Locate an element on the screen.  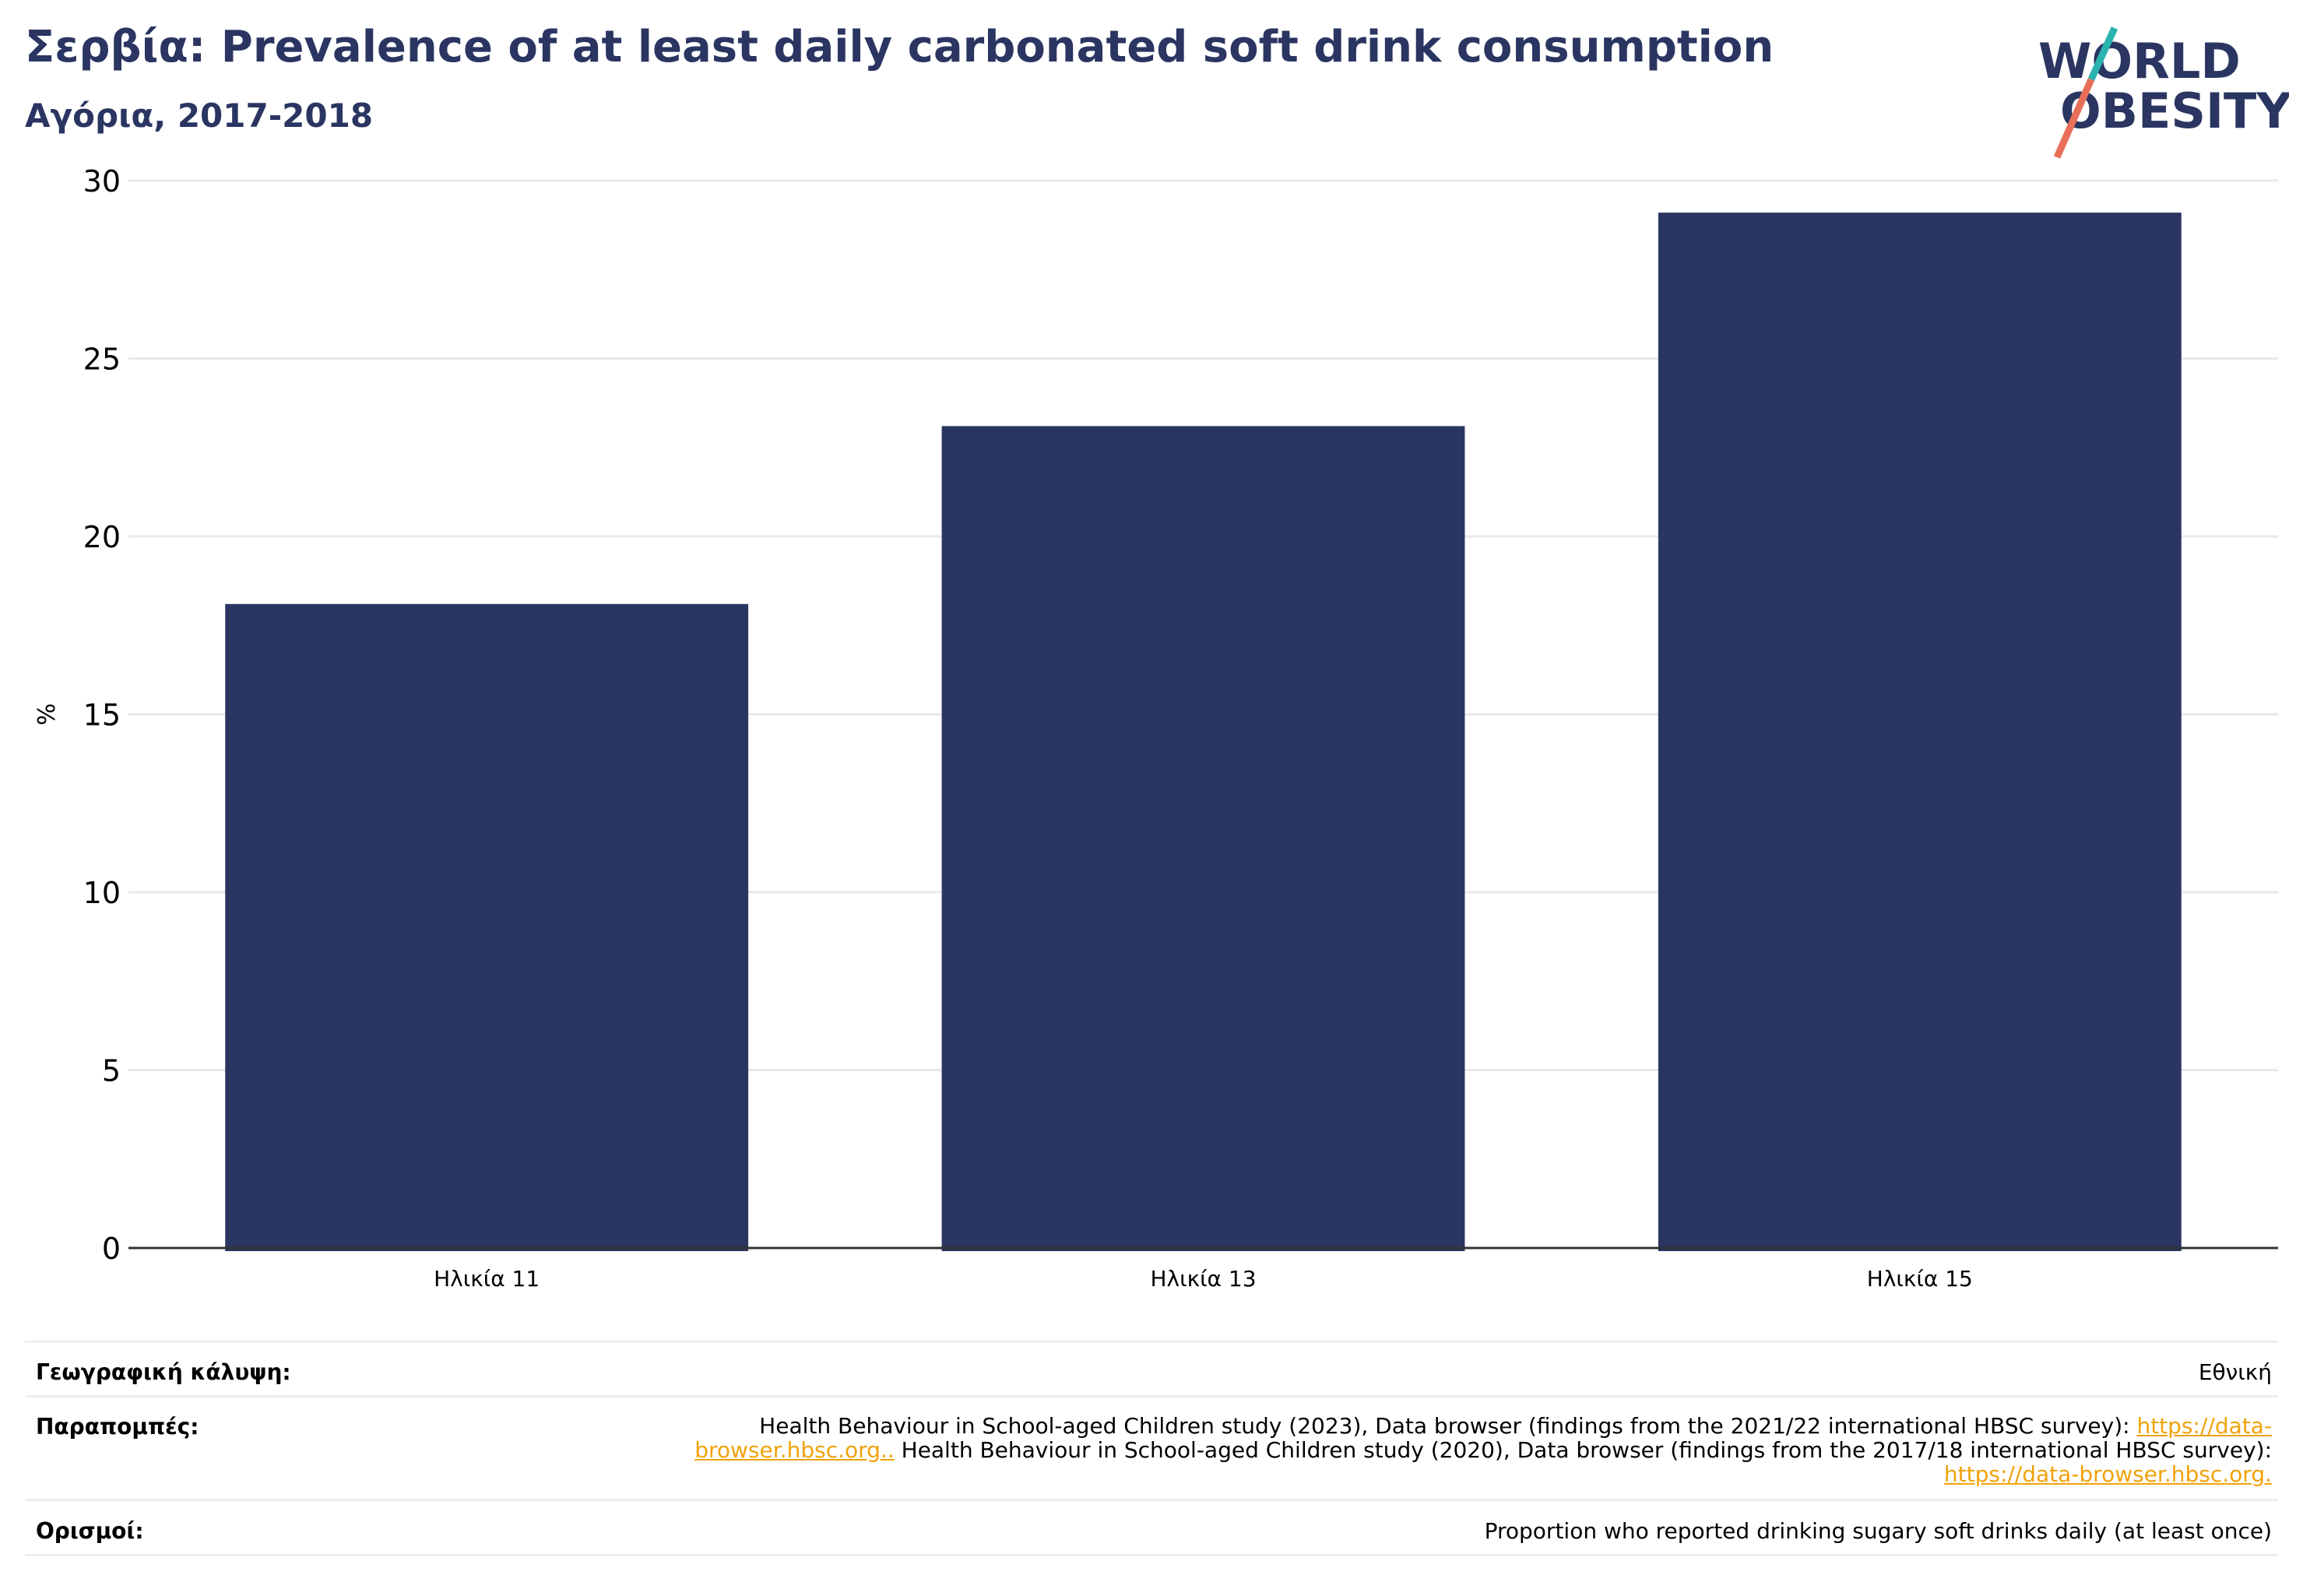
world-obesity-logo: WORLD OBESITY is located at coordinates (2164, 92).